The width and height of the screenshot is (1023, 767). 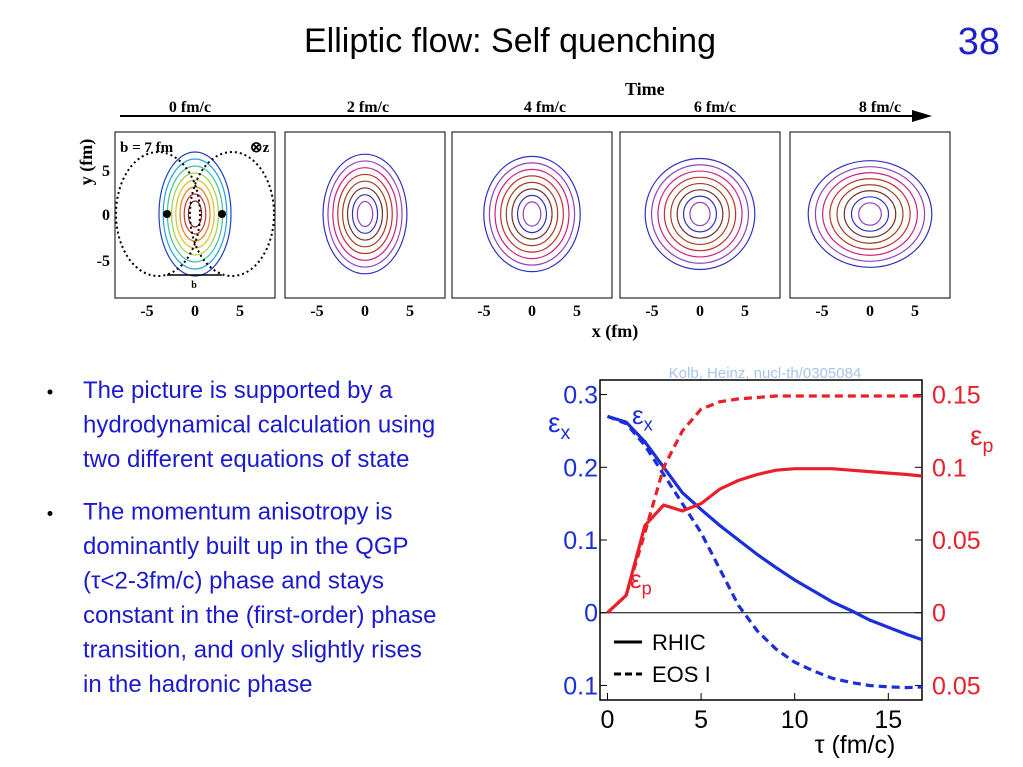 I want to click on annotation-subscript: p, so click(x=647, y=589).